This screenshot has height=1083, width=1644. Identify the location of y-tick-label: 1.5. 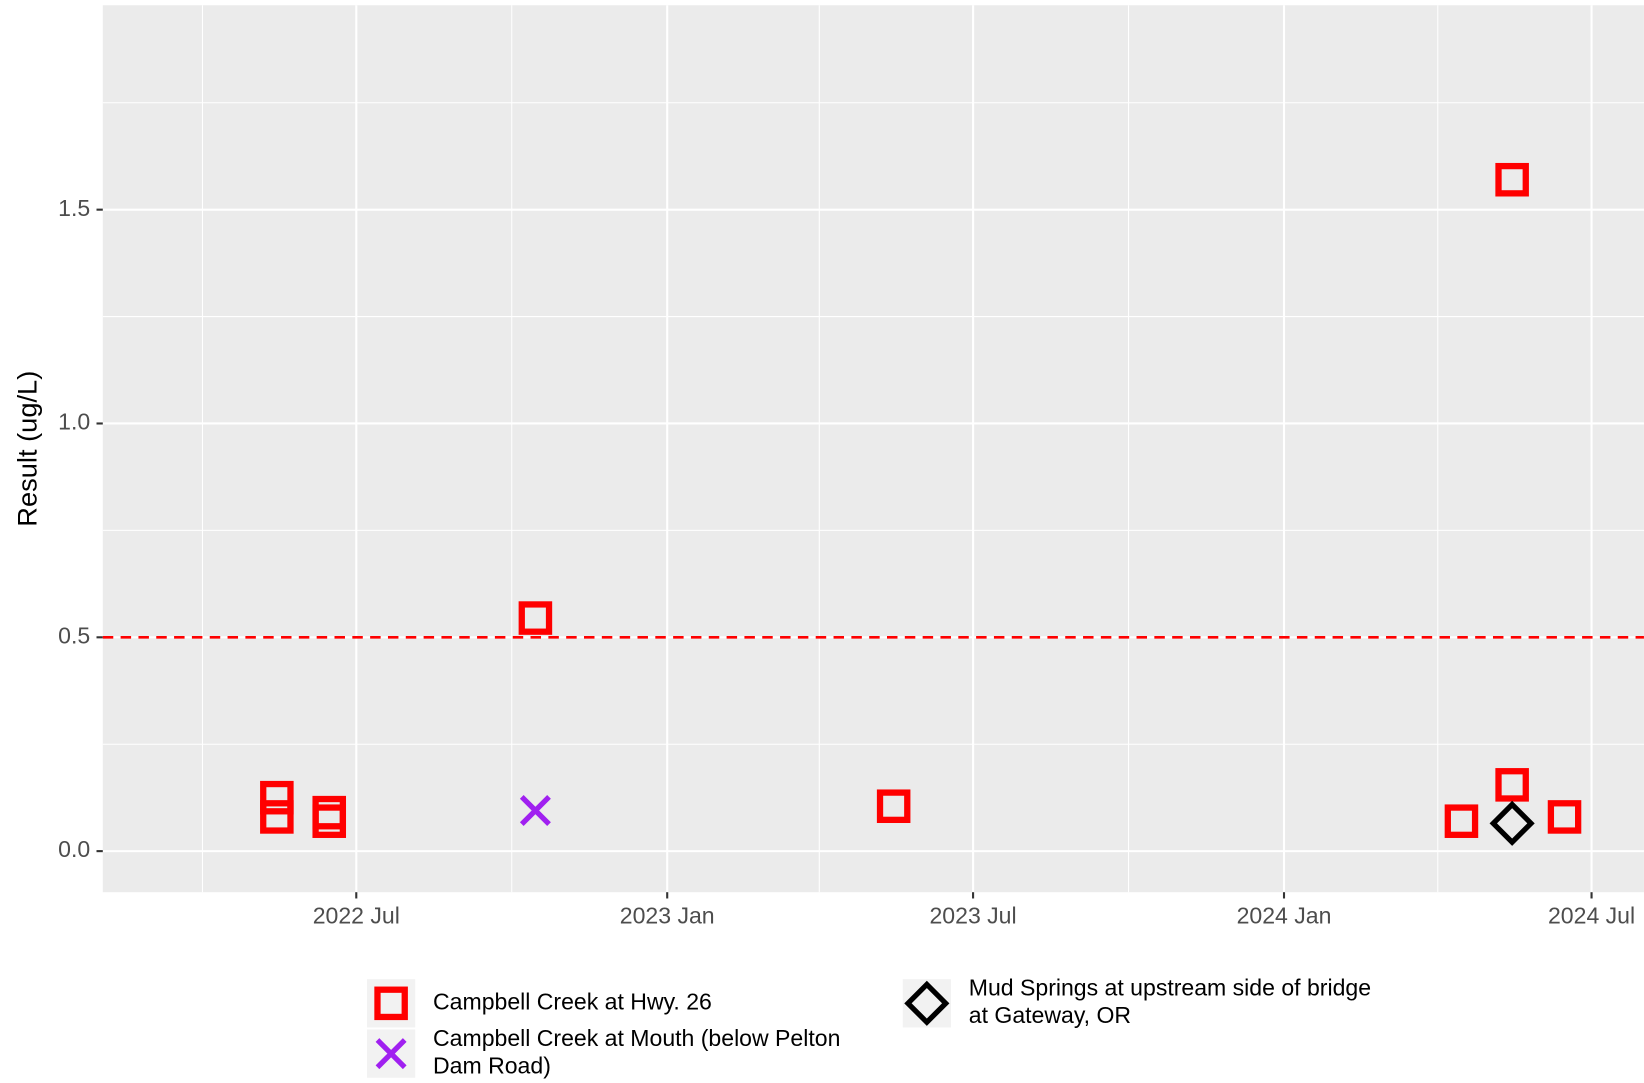
(74, 208).